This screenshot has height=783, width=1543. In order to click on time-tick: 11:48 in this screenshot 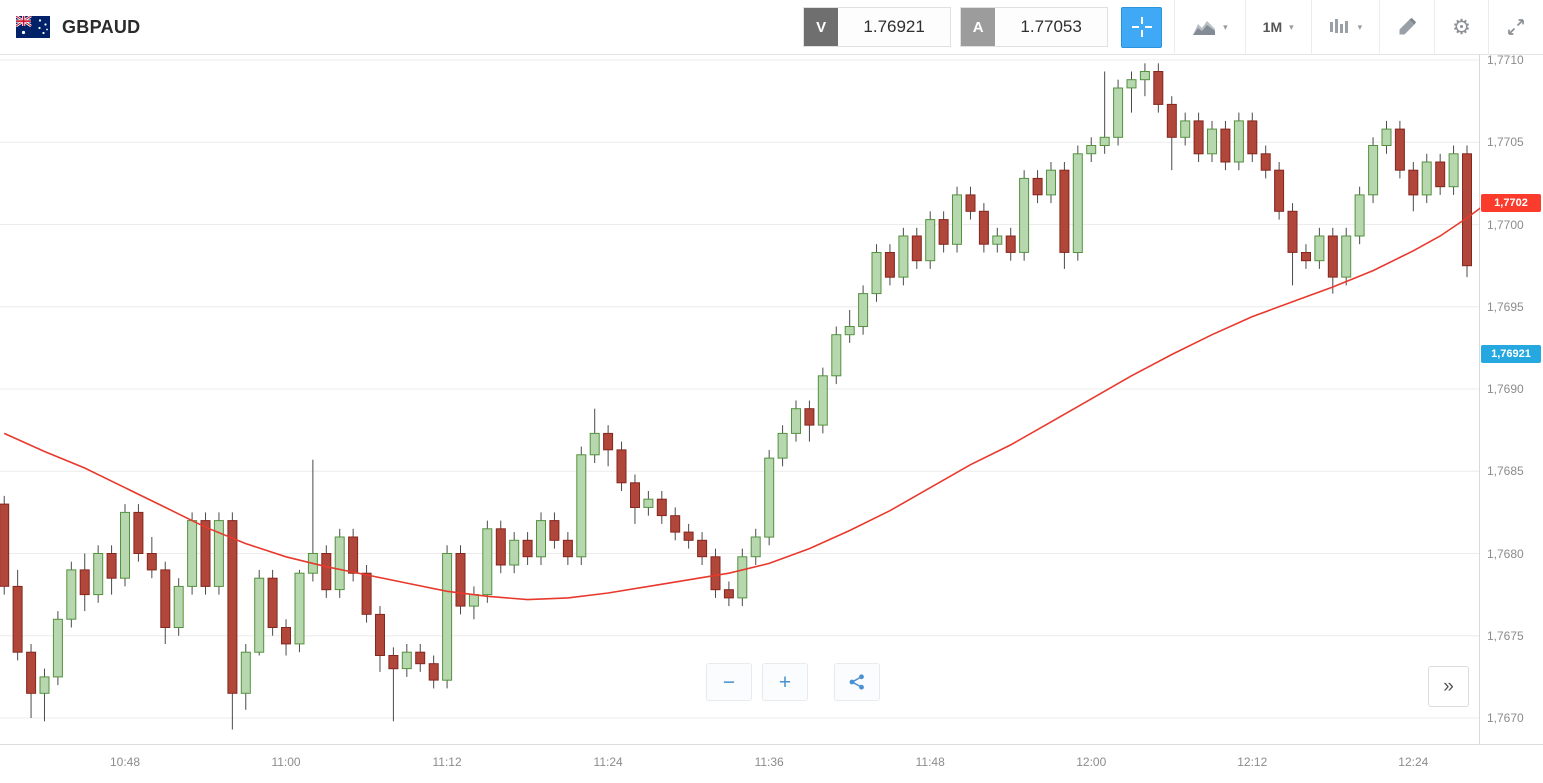, I will do `click(930, 762)`.